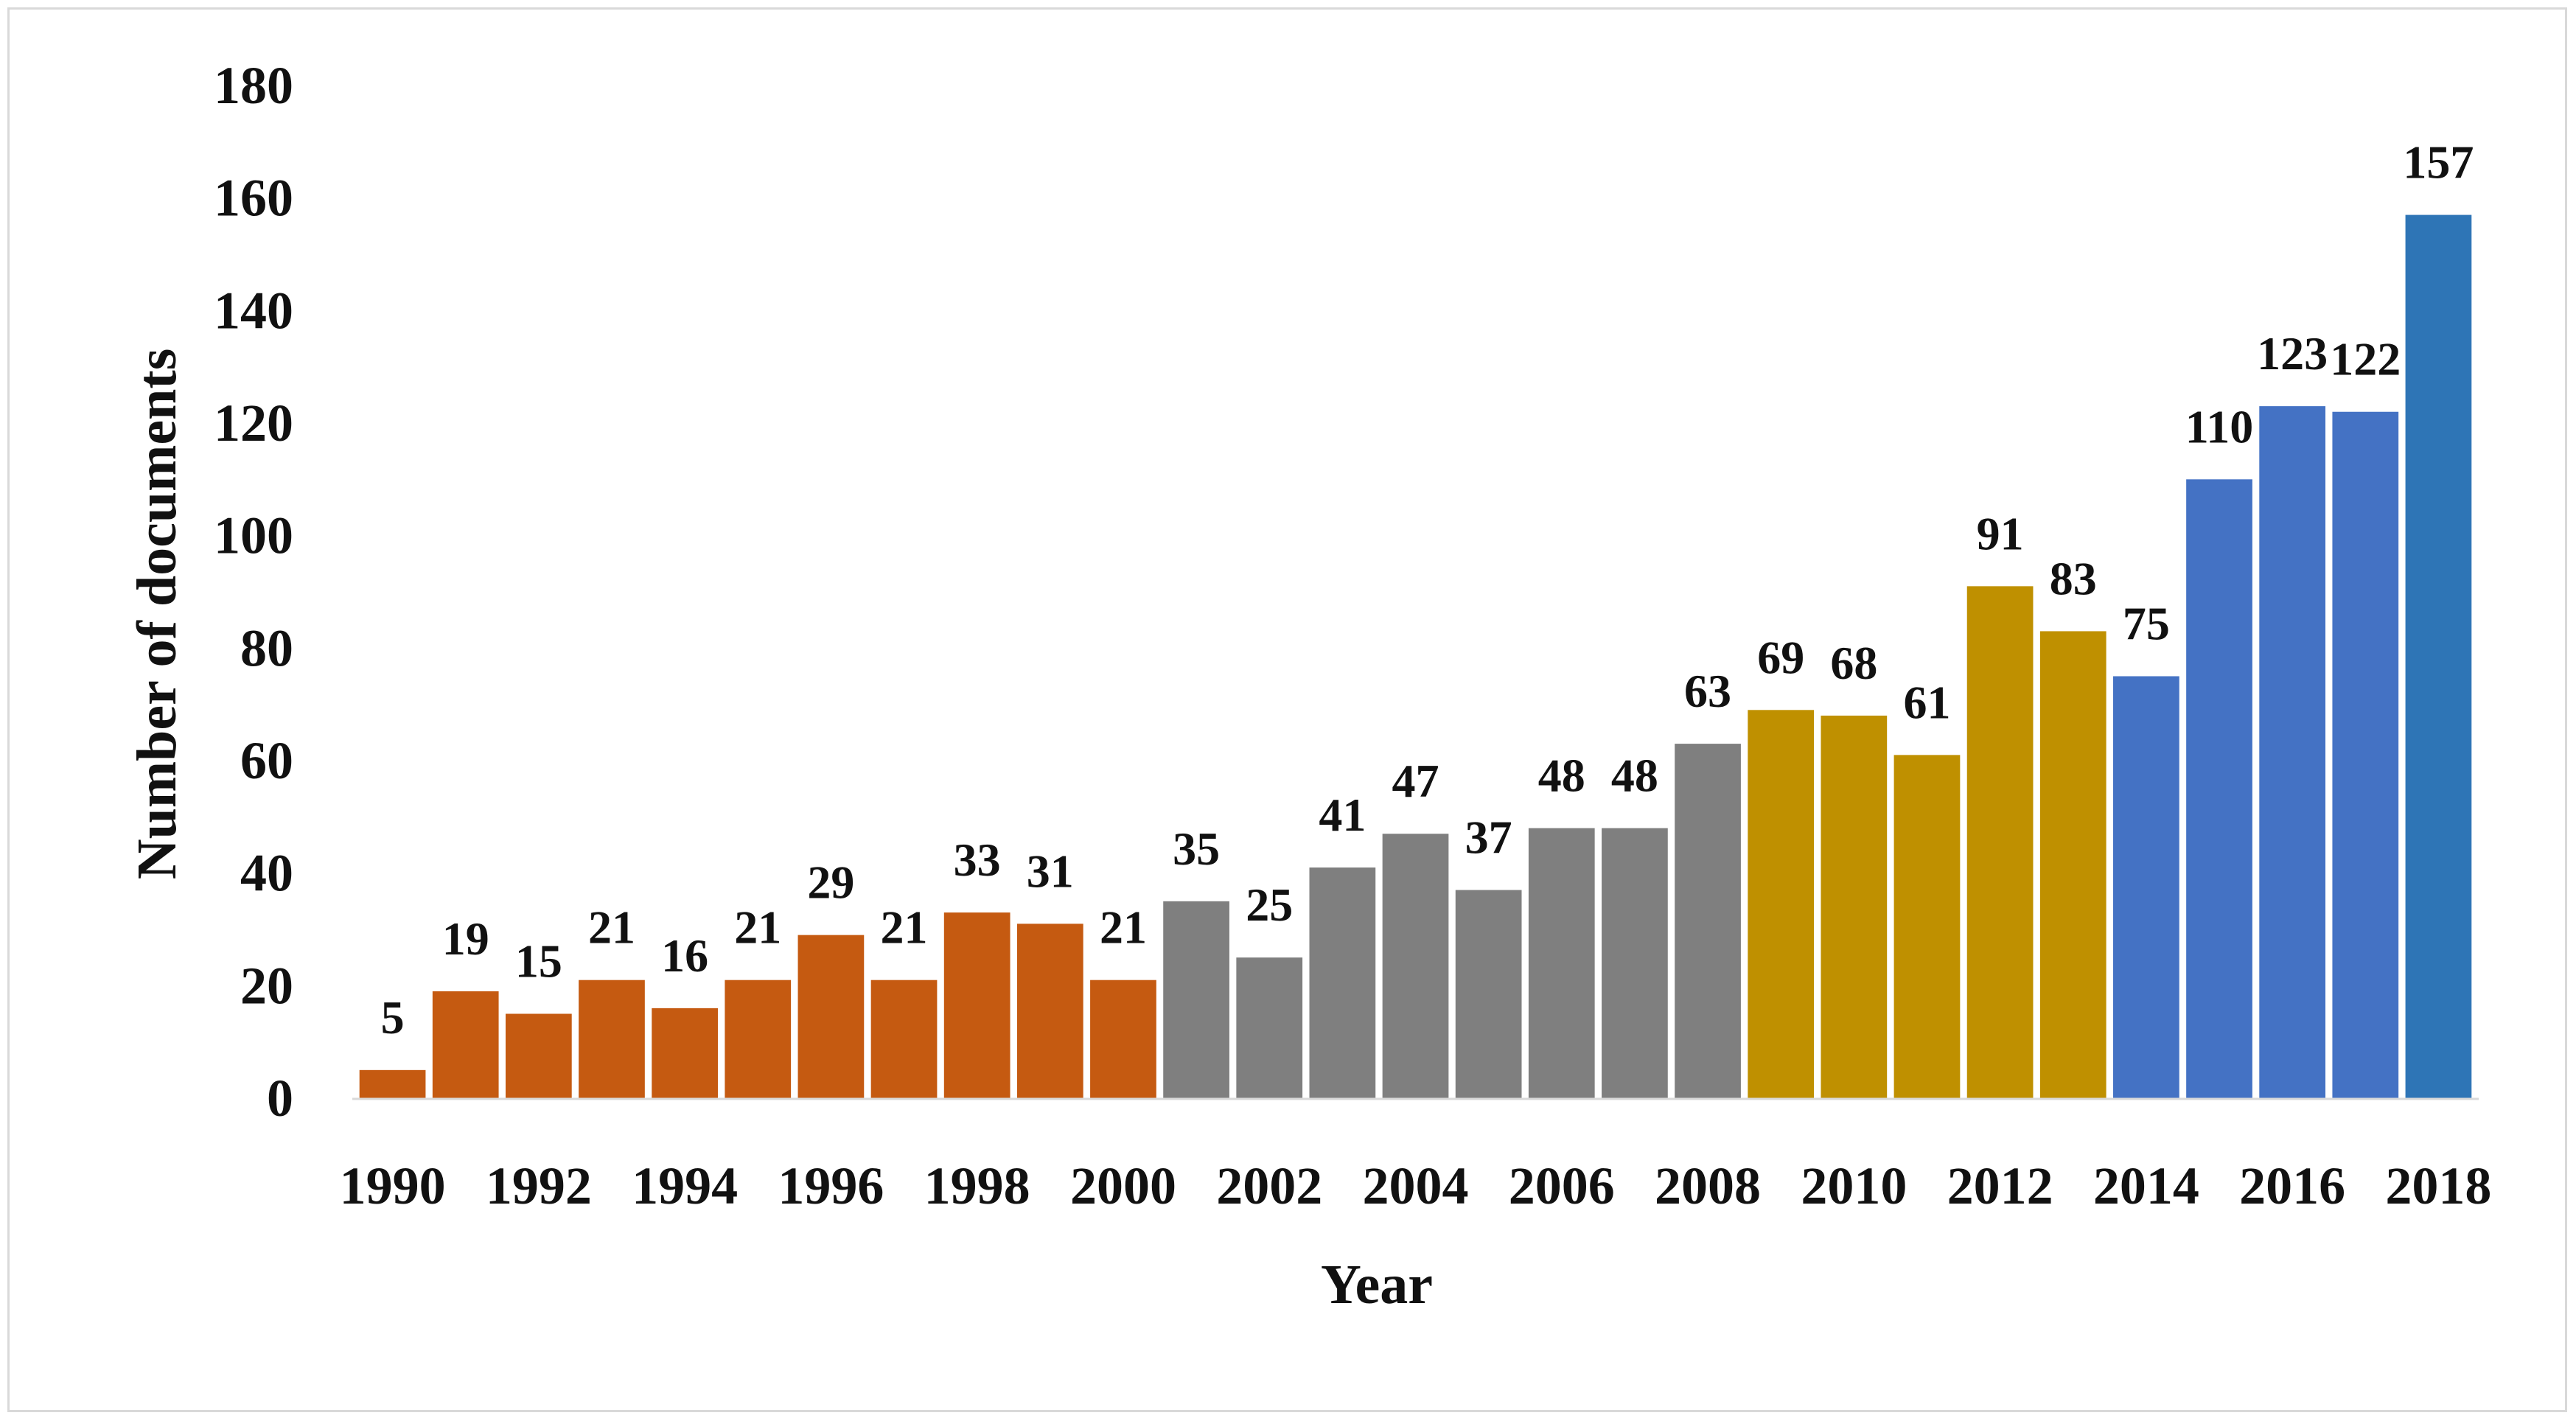 This screenshot has width=2576, height=1421. What do you see at coordinates (1488, 837) in the screenshot?
I see `data-label-2005: 37` at bounding box center [1488, 837].